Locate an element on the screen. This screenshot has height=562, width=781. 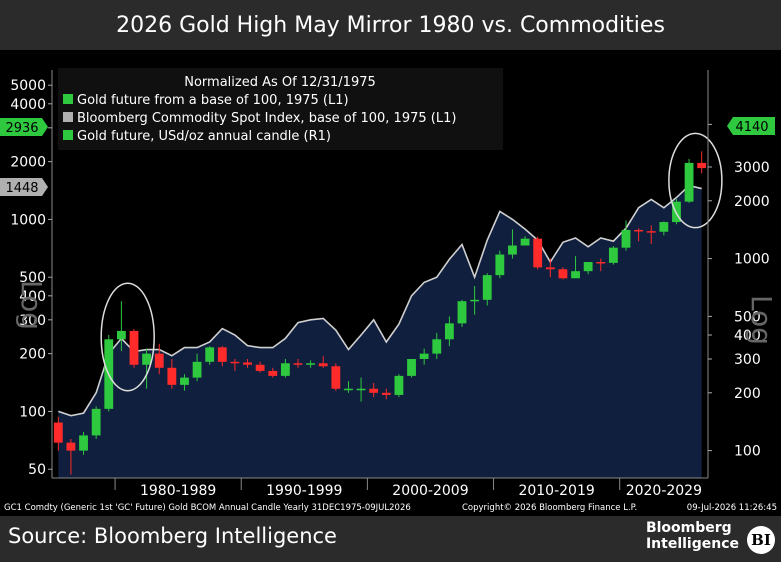
left-tick-label: 4000 is located at coordinates (28, 105).